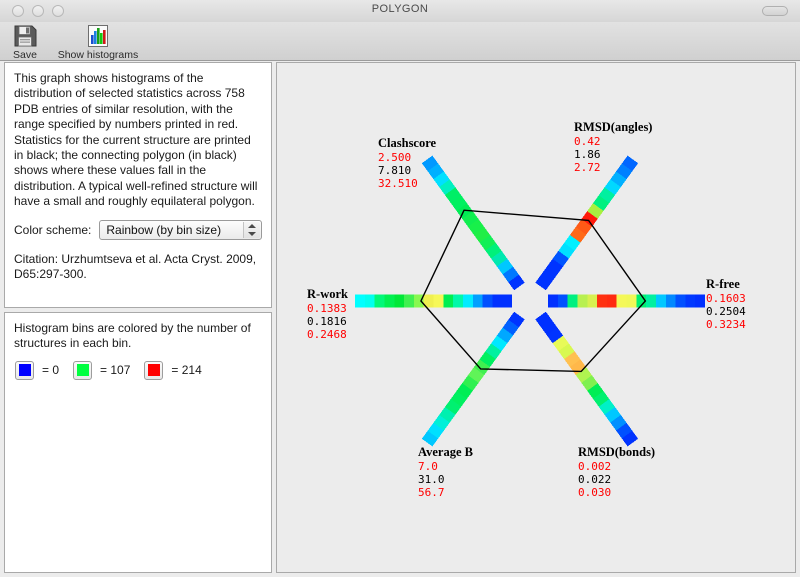  I want to click on color-scheme-value: Rainbow (by bin size), so click(164, 229).